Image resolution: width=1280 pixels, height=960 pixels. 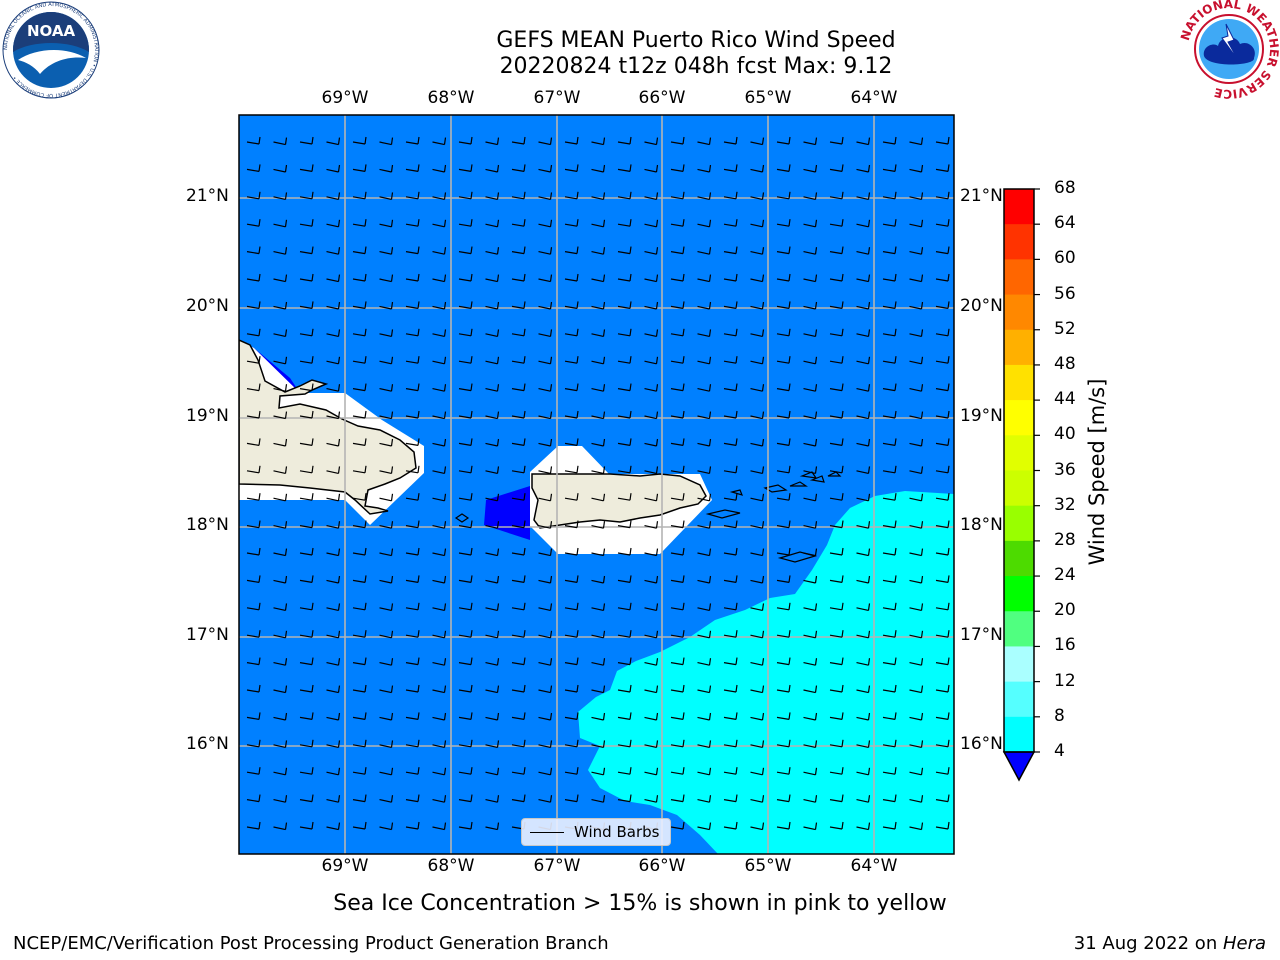 What do you see at coordinates (1065, 539) in the screenshot?
I see `colorbar-tick-label: 28` at bounding box center [1065, 539].